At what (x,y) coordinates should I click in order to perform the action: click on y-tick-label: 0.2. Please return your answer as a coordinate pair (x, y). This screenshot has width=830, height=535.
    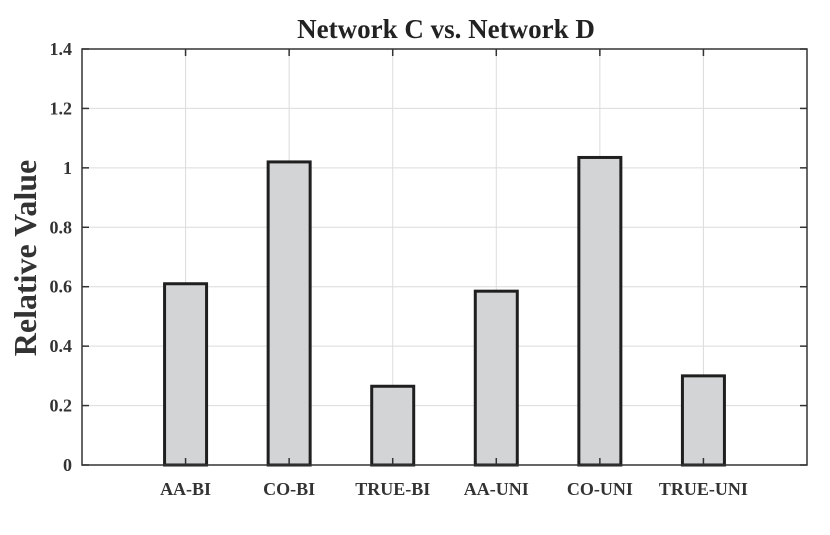
    Looking at the image, I should click on (61, 406).